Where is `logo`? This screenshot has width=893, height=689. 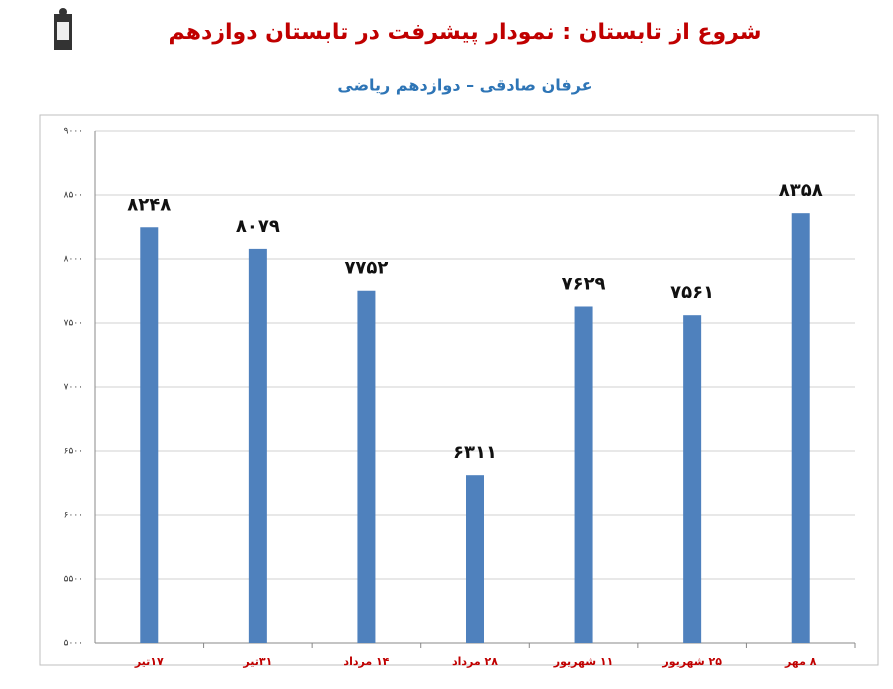
logo is located at coordinates (63, 29).